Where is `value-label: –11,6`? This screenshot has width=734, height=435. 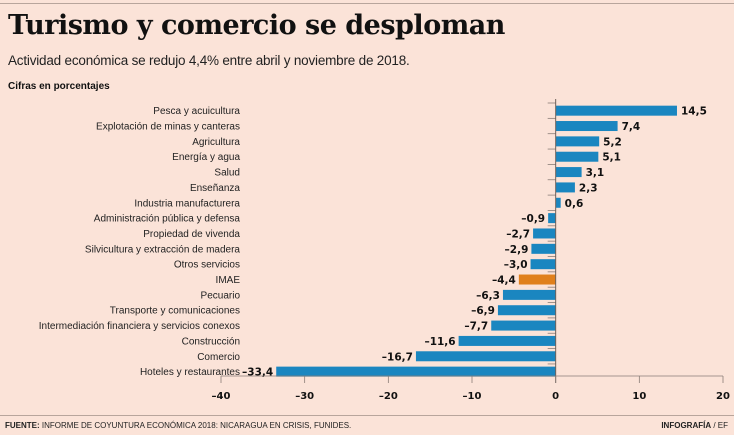
value-label: –11,6 is located at coordinates (439, 342).